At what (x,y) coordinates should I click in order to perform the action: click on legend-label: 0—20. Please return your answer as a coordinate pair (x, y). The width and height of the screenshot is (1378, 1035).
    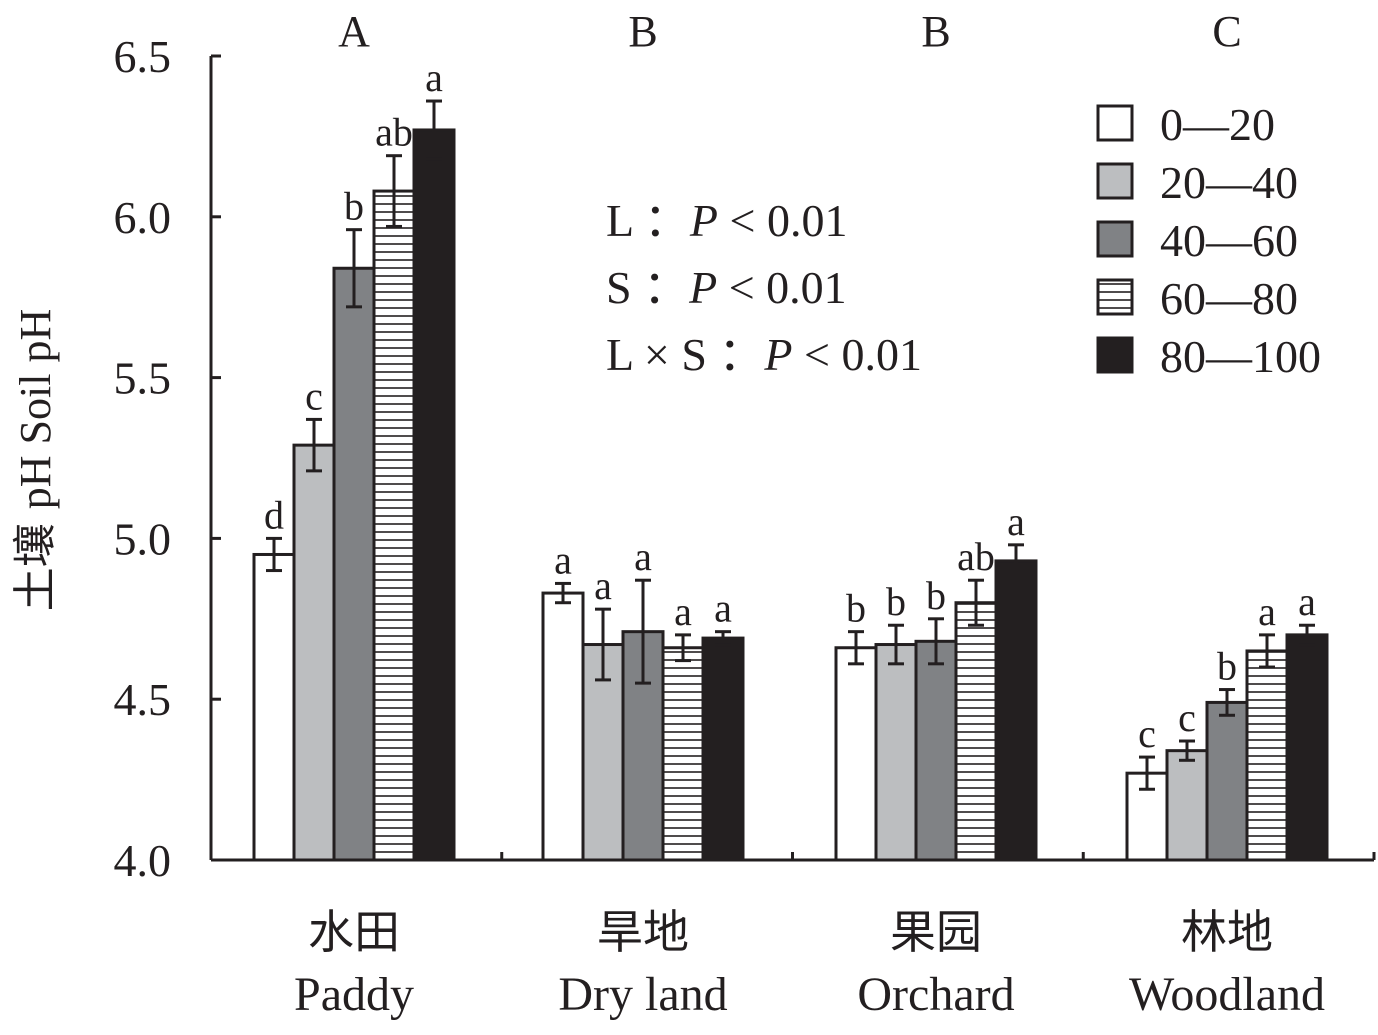
    Looking at the image, I should click on (1217, 124).